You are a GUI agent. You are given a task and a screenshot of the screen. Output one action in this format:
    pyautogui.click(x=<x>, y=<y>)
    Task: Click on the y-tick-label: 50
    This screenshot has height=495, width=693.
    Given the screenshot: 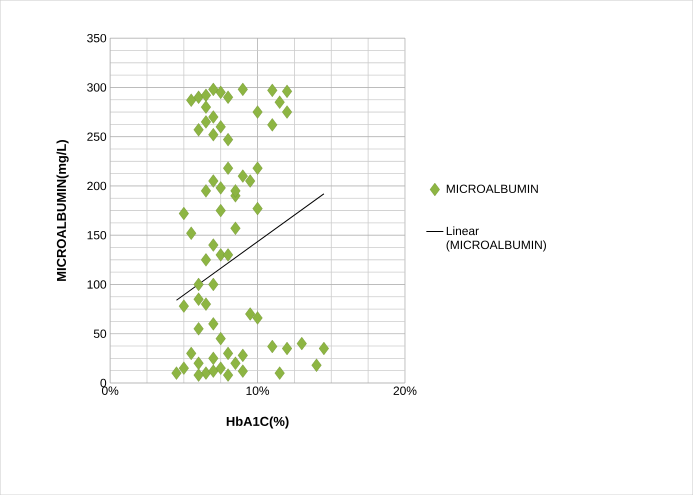 What is the action you would take?
    pyautogui.click(x=100, y=333)
    